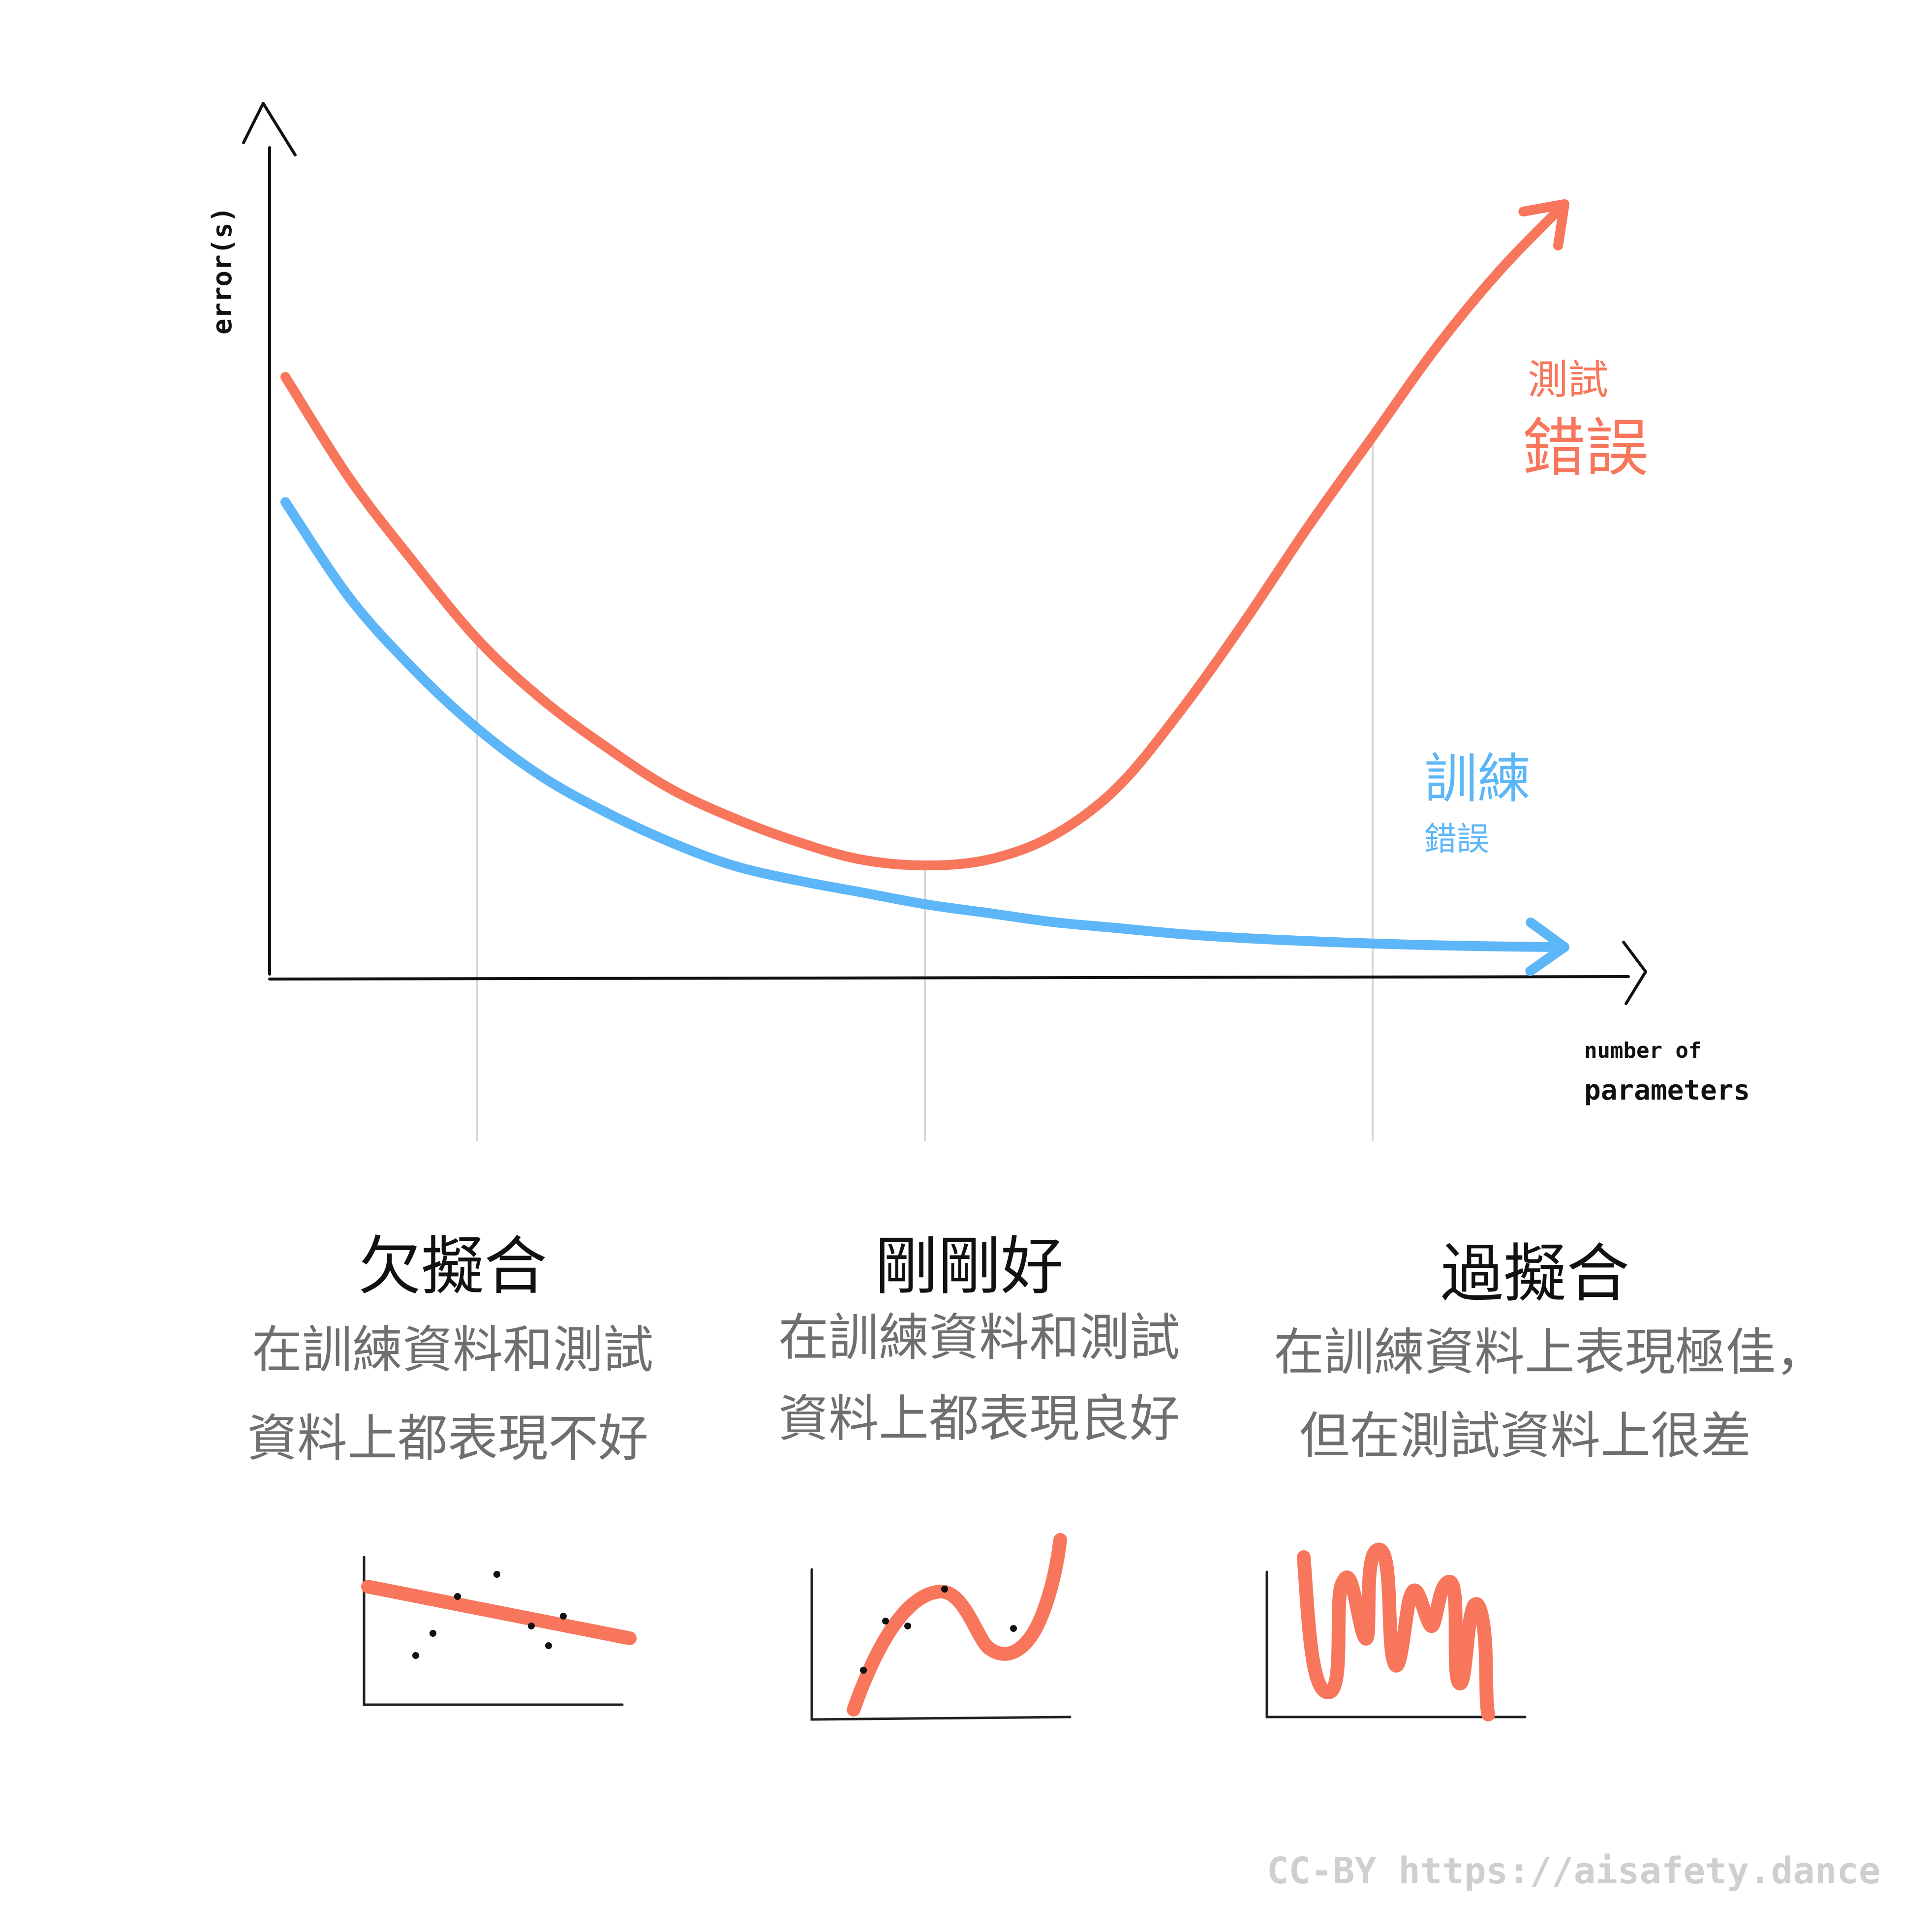 The width and height of the screenshot is (1932, 1932). I want to click on good-fit-illustration, so click(941, 1630).